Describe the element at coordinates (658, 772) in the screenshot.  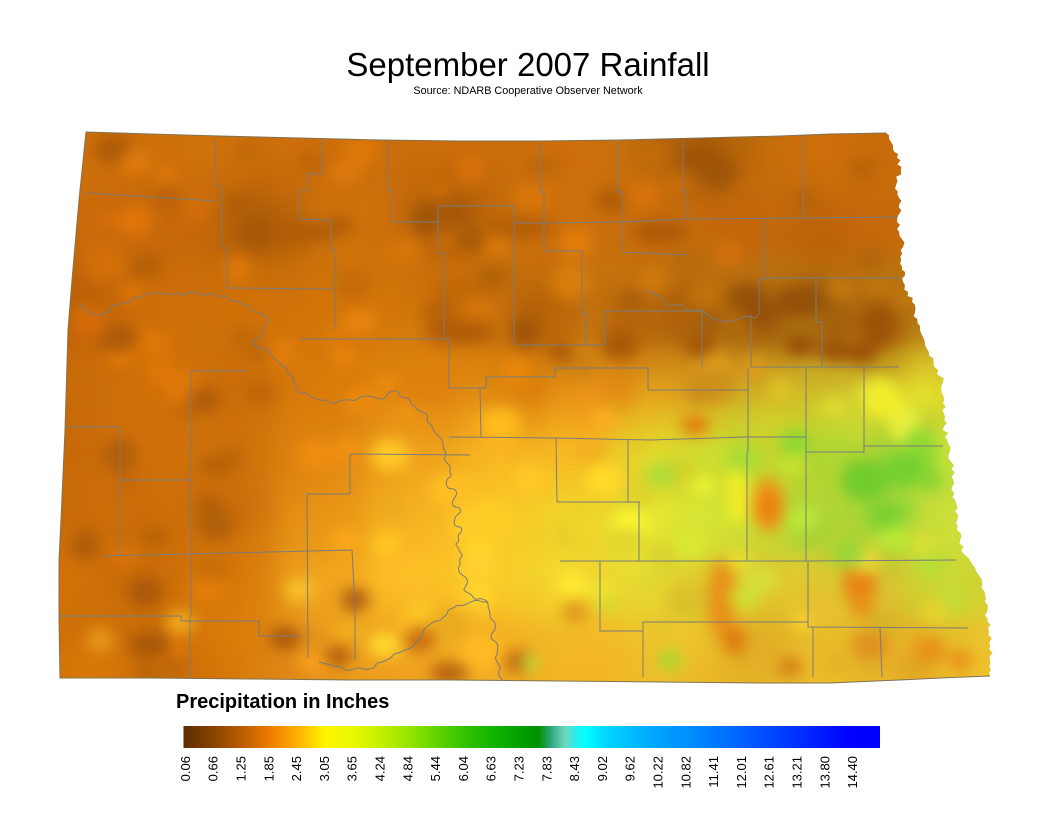
I see `svg-text: 10.22` at that location.